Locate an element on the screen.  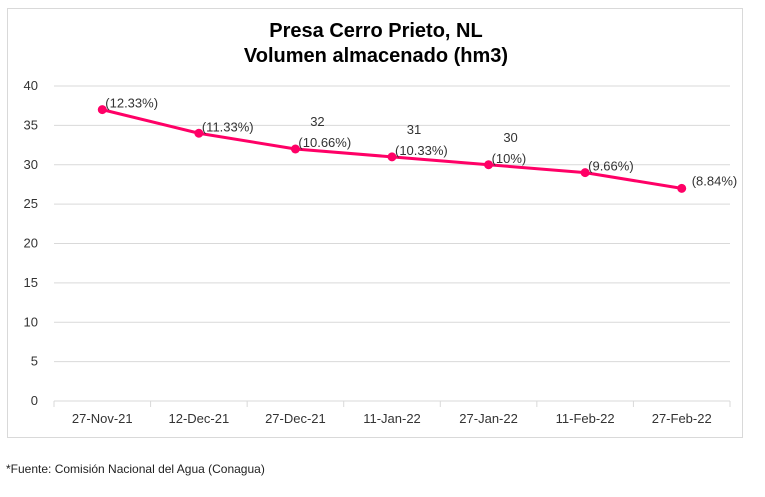
x-tick-label: 12-Dec-21 is located at coordinates (199, 418).